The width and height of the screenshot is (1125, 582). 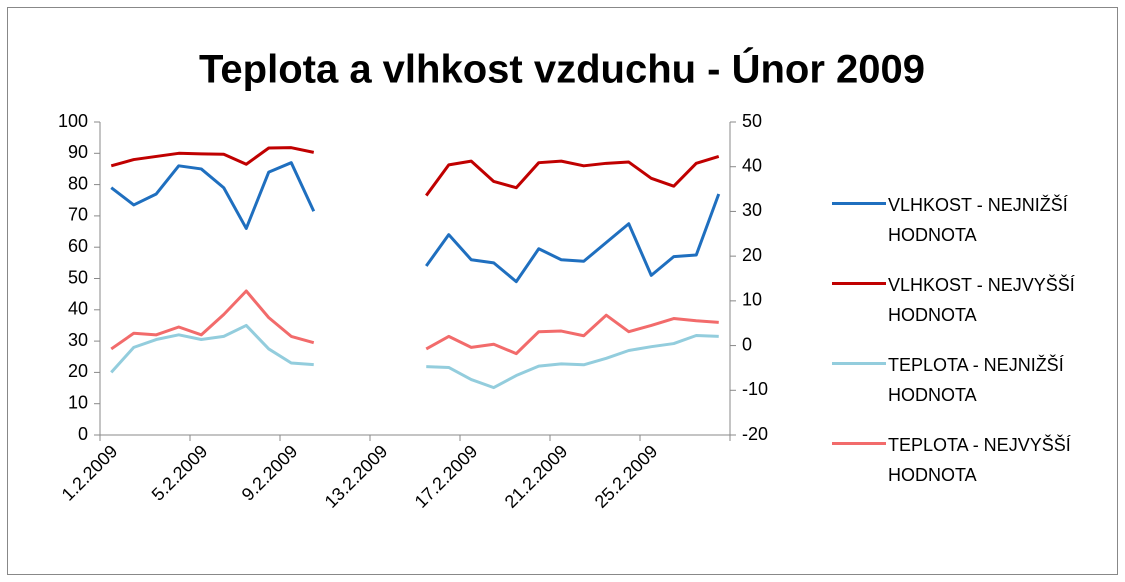 I want to click on legend-label: TEPLOTA - NEJVYŠŠÍ HODNOTA, so click(x=979, y=460).